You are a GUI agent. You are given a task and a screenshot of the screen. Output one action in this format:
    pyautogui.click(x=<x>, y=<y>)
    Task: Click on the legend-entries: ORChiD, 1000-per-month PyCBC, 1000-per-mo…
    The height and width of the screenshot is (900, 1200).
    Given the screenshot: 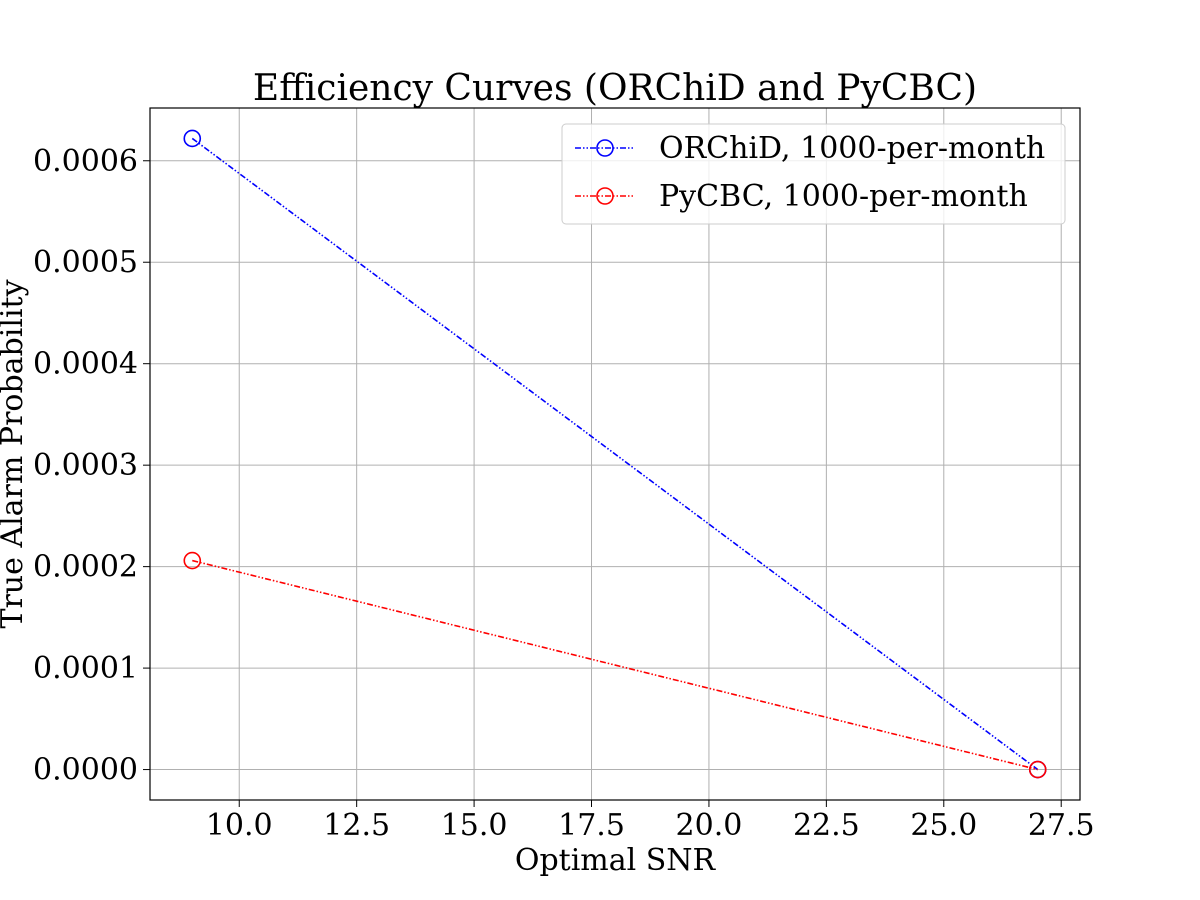 What is the action you would take?
    pyautogui.click(x=810, y=172)
    